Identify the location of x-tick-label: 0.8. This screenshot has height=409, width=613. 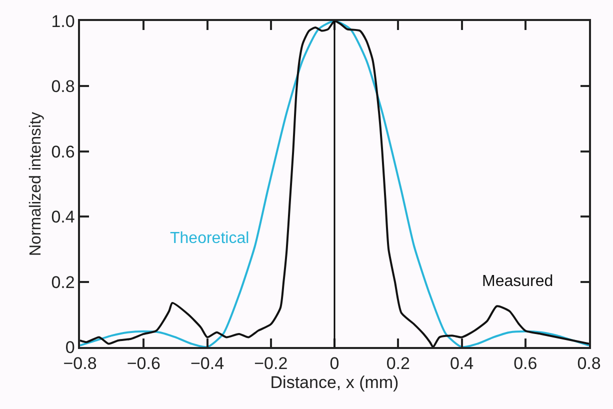
(589, 364).